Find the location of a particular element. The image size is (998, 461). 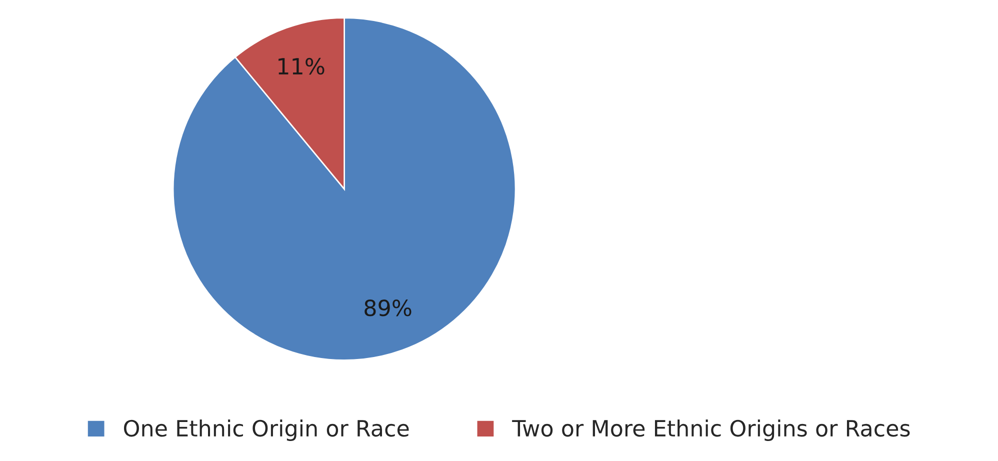

legend-label: One Ethnic Origin or Race is located at coordinates (266, 430).